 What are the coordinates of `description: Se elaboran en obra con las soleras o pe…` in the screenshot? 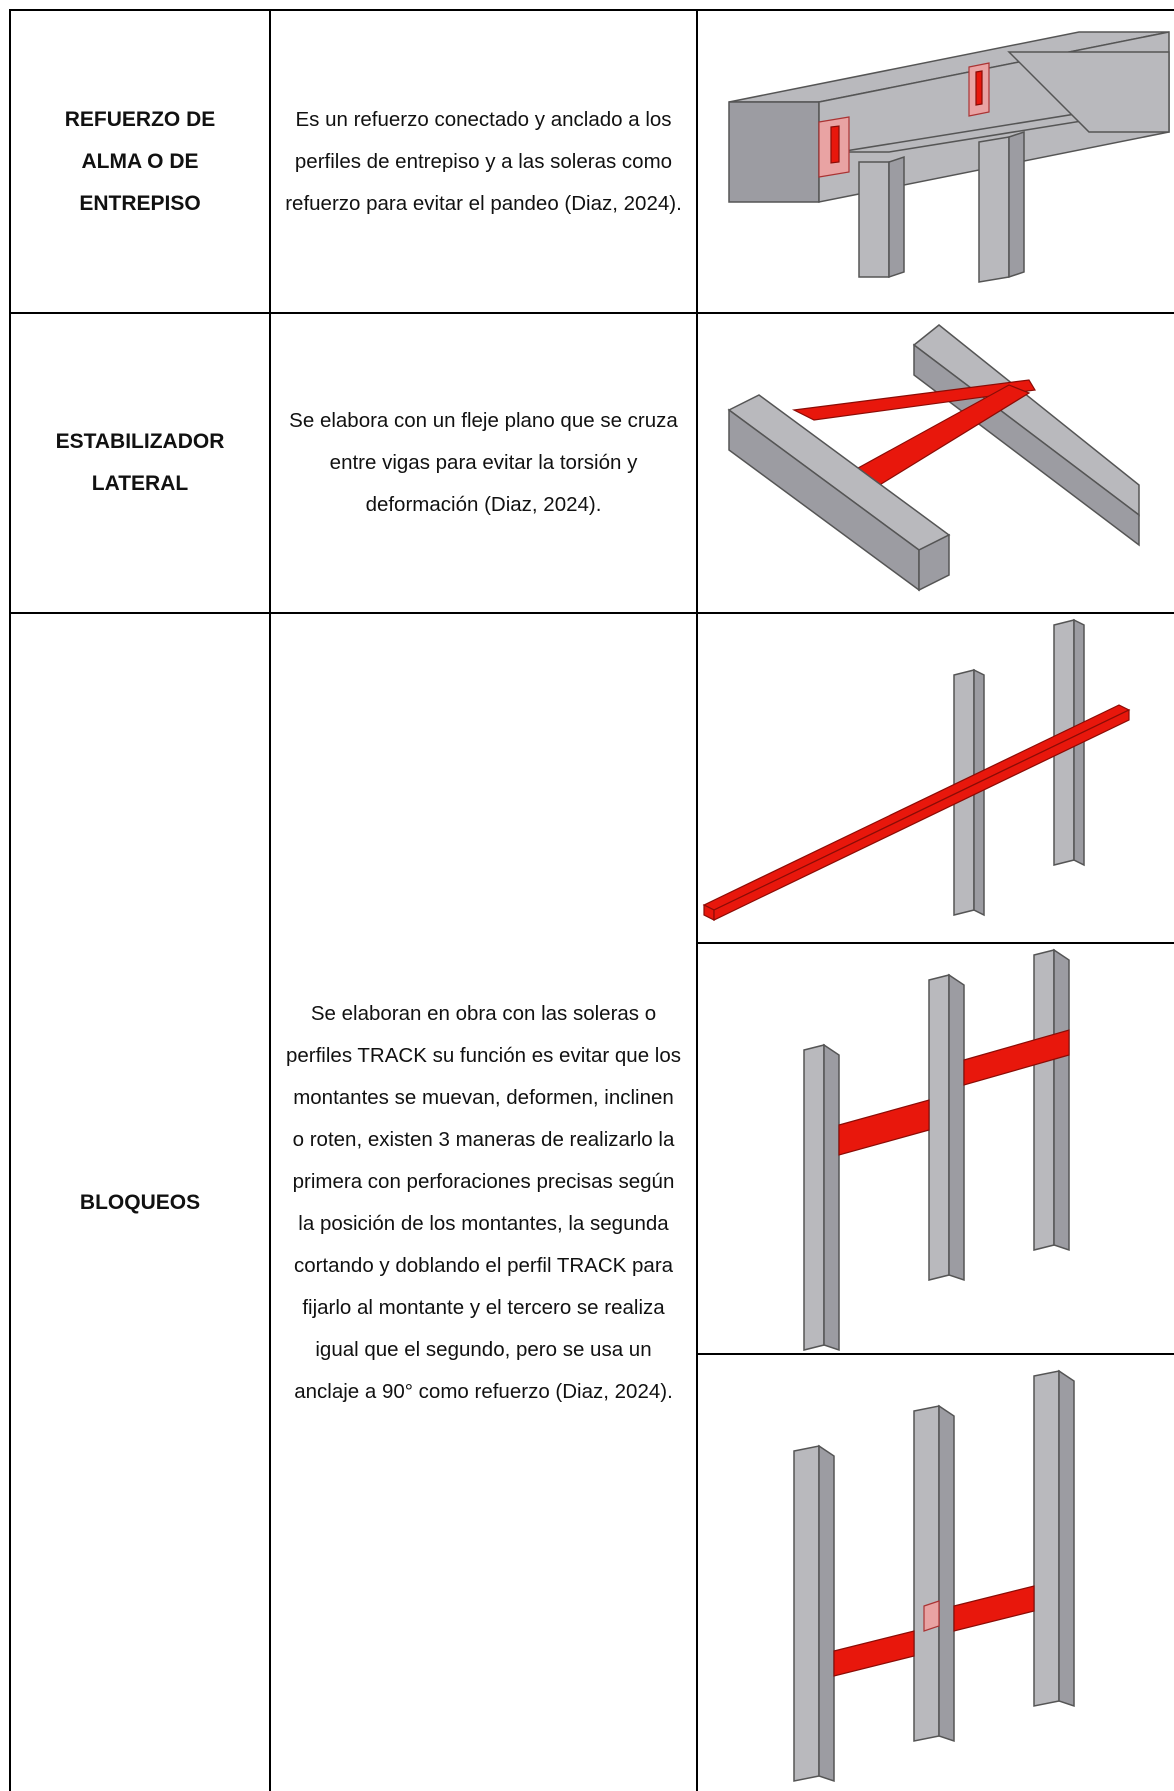 It's located at (483, 1202).